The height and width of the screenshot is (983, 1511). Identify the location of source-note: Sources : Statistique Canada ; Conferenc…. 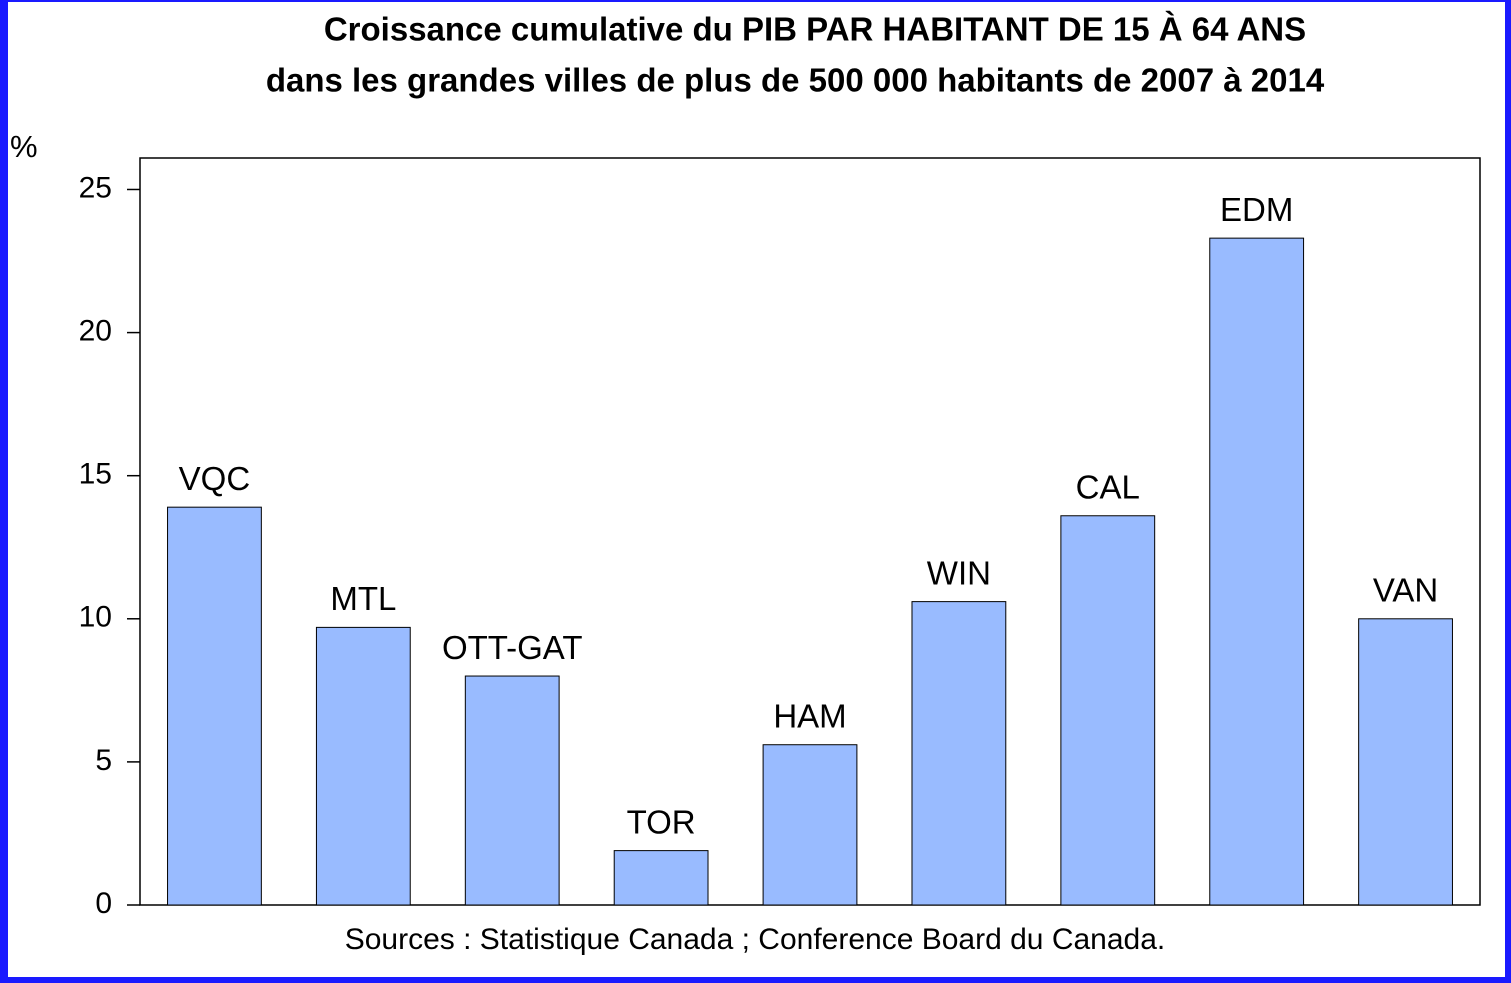
(755, 939).